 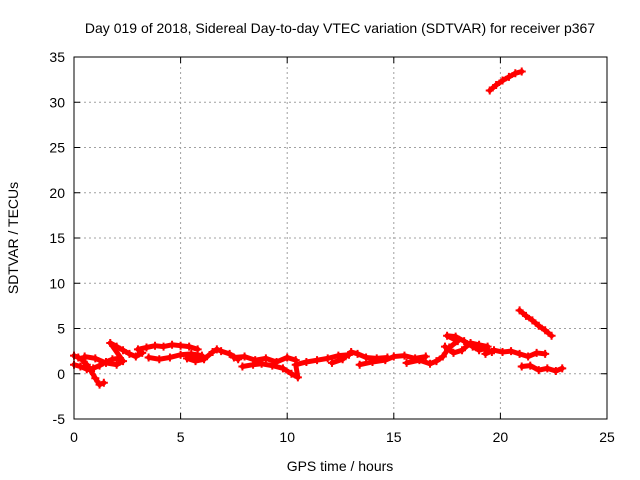 What do you see at coordinates (287, 437) in the screenshot?
I see `x-tick-label: 10` at bounding box center [287, 437].